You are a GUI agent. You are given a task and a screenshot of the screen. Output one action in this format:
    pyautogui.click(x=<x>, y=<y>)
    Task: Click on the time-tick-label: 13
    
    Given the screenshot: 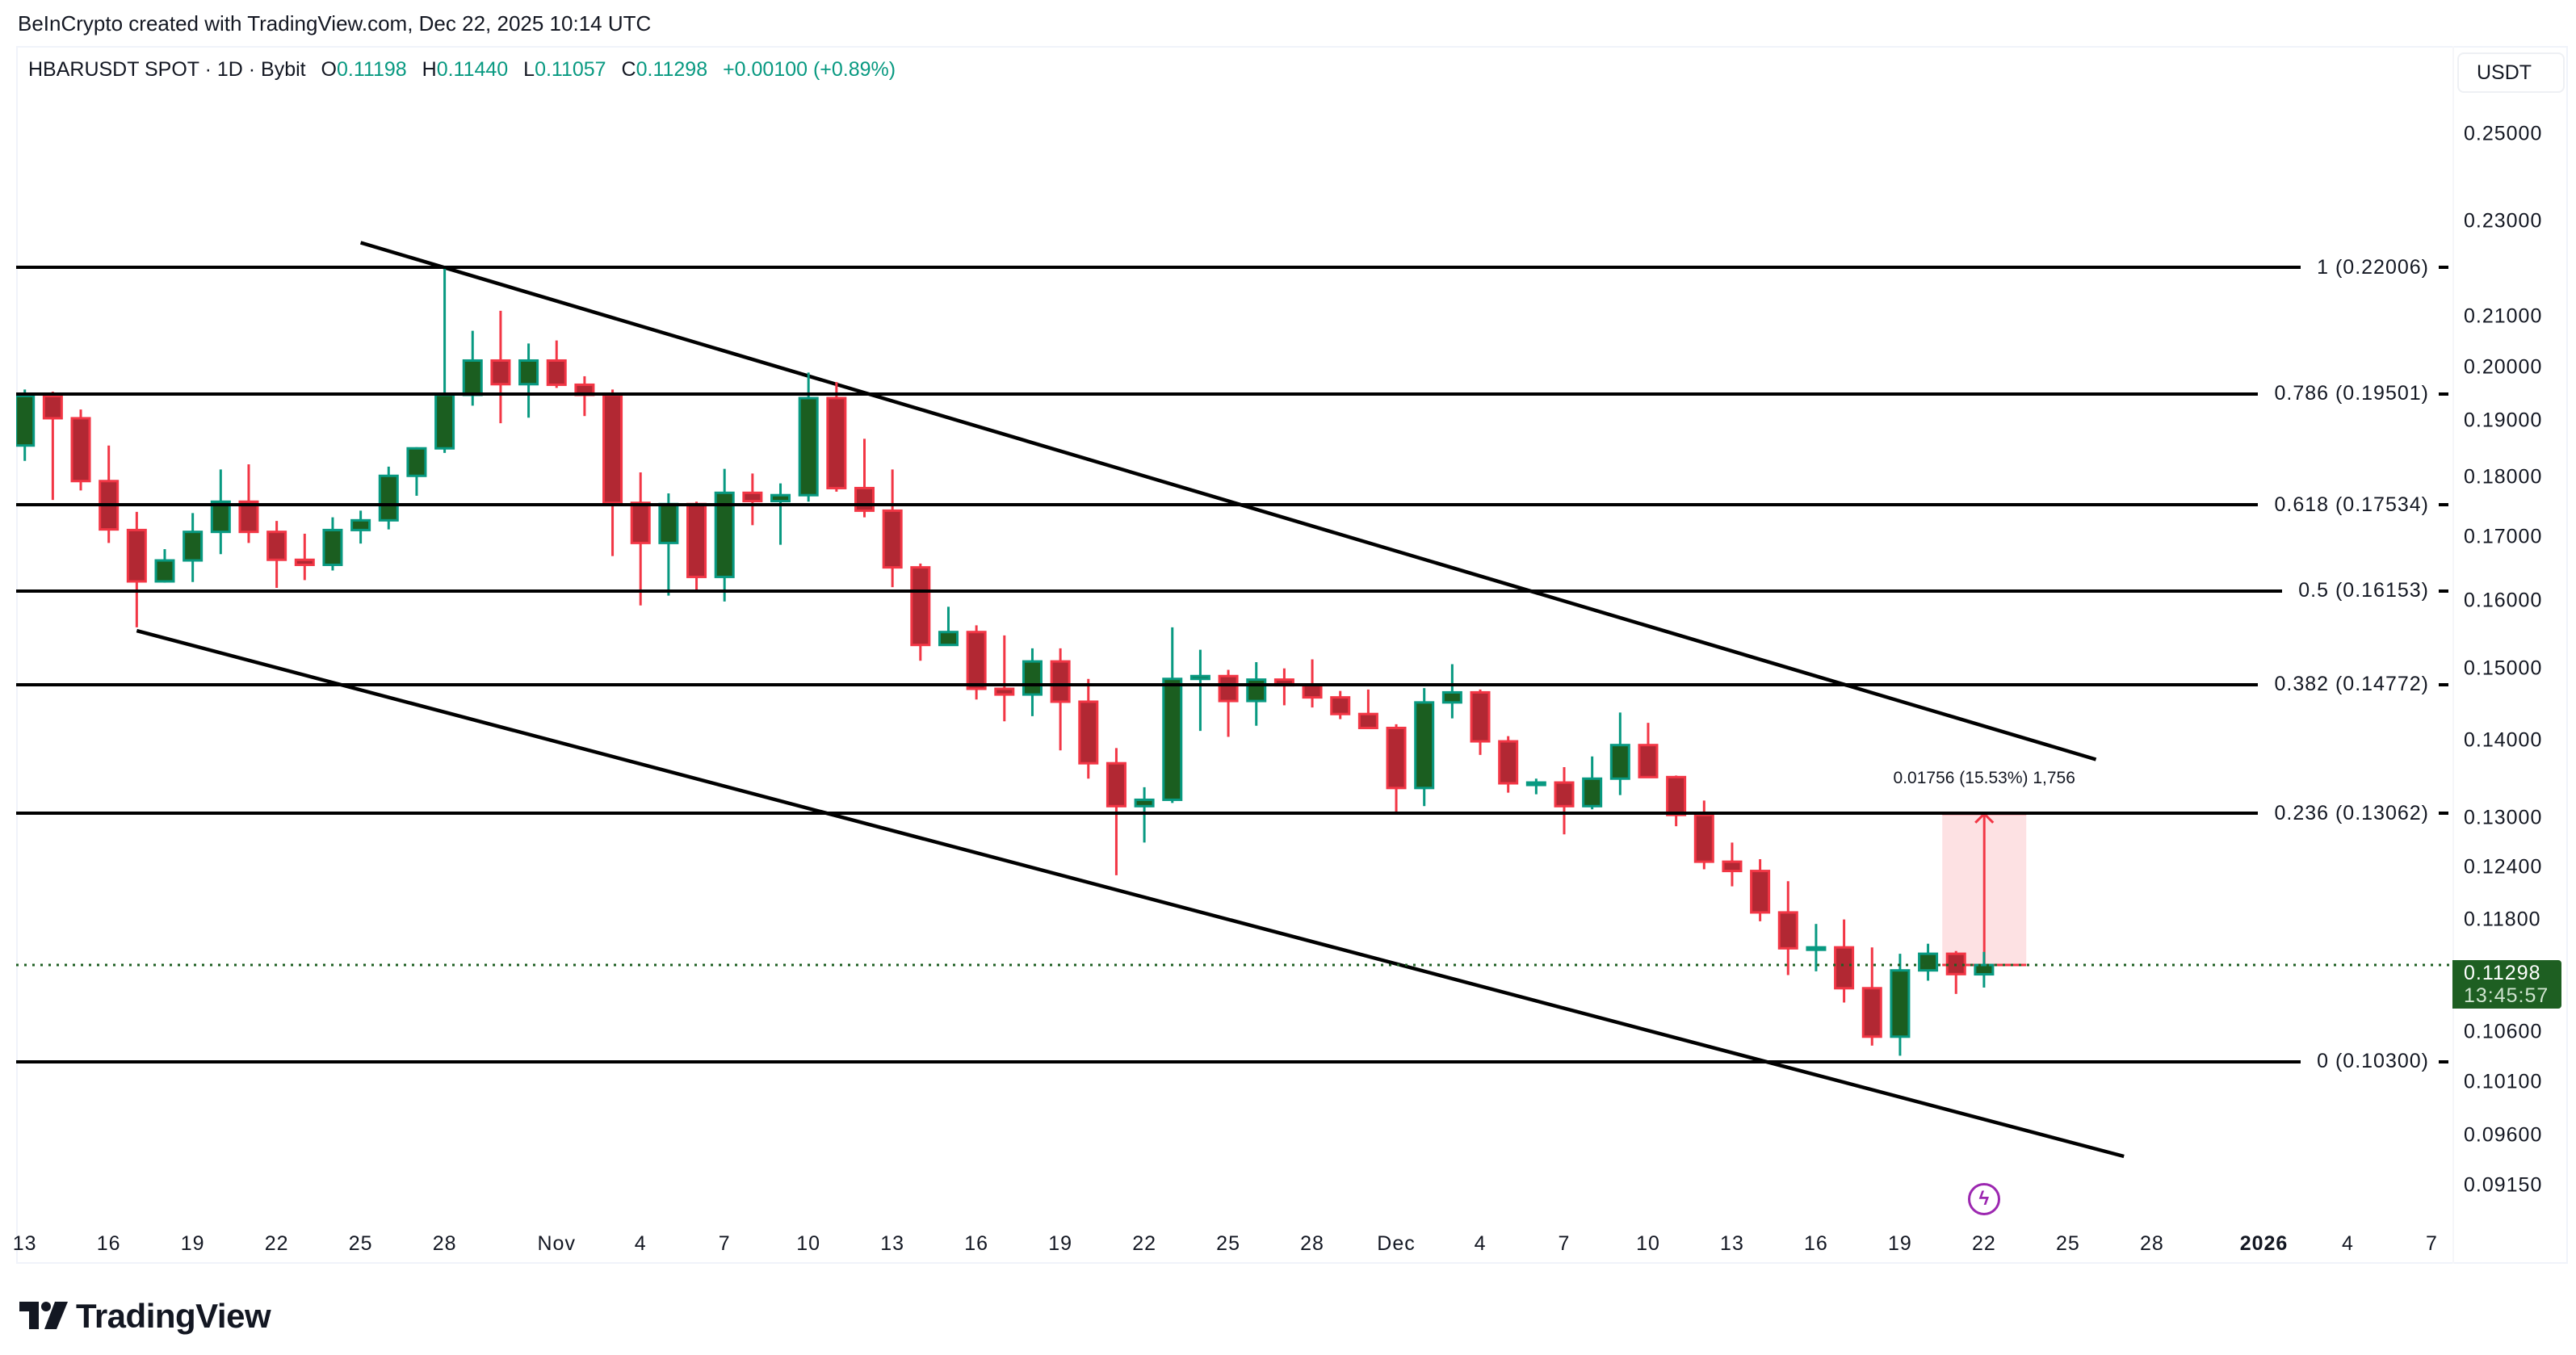 What is the action you would take?
    pyautogui.click(x=892, y=1244)
    